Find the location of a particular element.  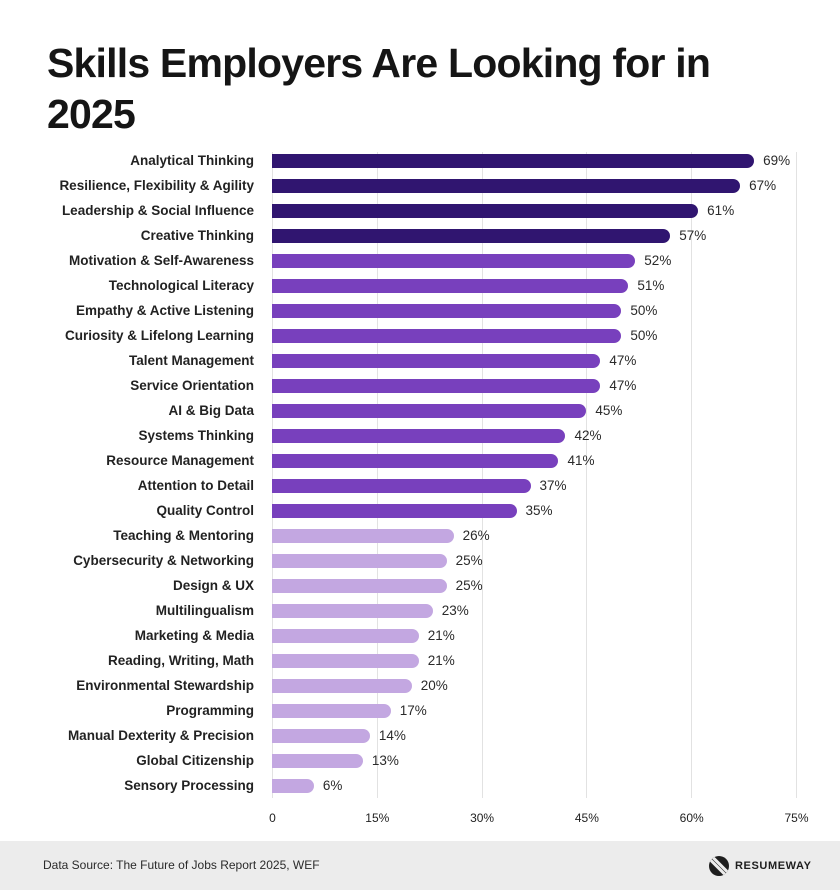

bar-row: Attention to Detail 37% is located at coordinates (420, 486).